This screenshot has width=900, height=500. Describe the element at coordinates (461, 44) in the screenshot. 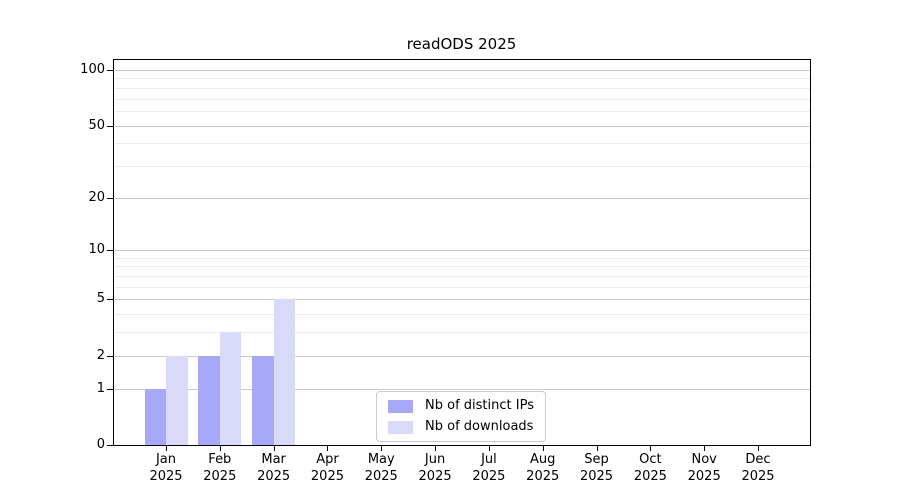

I see `chart-title: readODS 2025` at that location.